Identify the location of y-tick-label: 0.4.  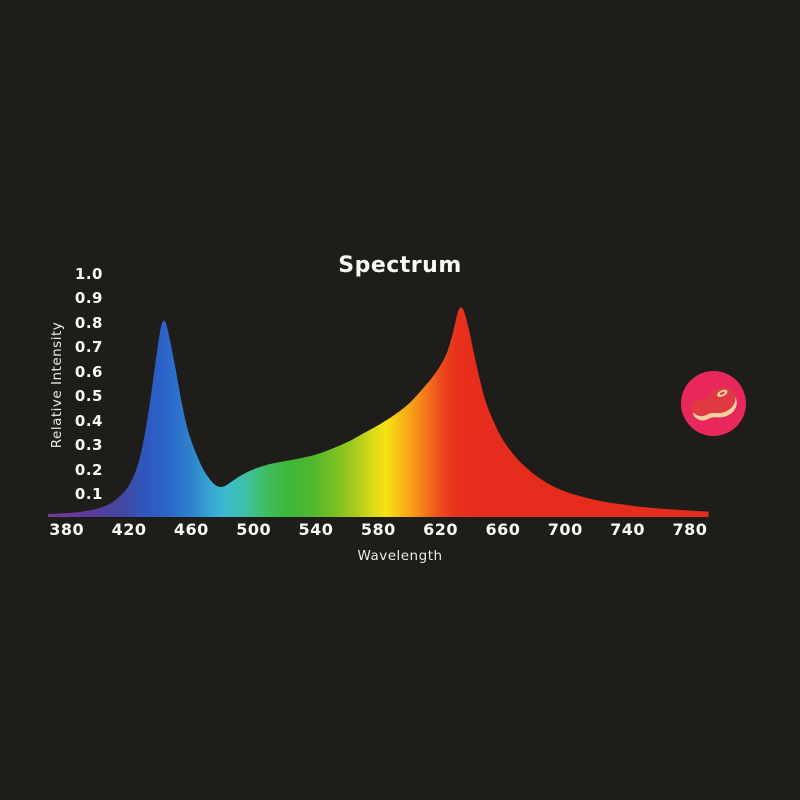
(88, 420).